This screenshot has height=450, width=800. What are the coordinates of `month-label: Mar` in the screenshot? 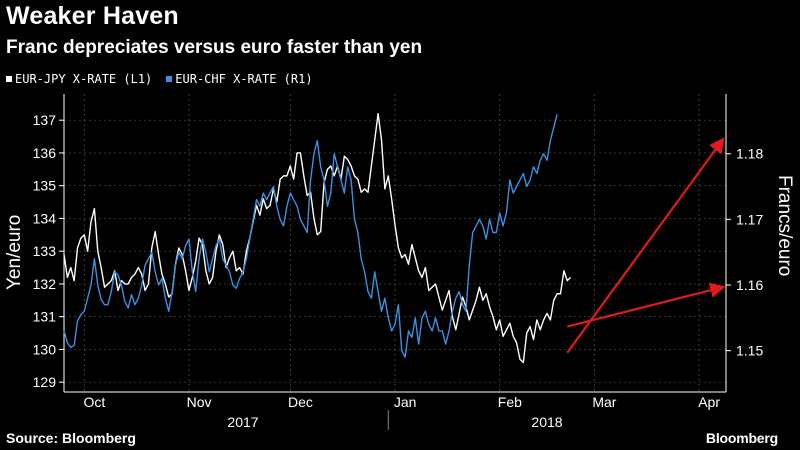 It's located at (604, 402).